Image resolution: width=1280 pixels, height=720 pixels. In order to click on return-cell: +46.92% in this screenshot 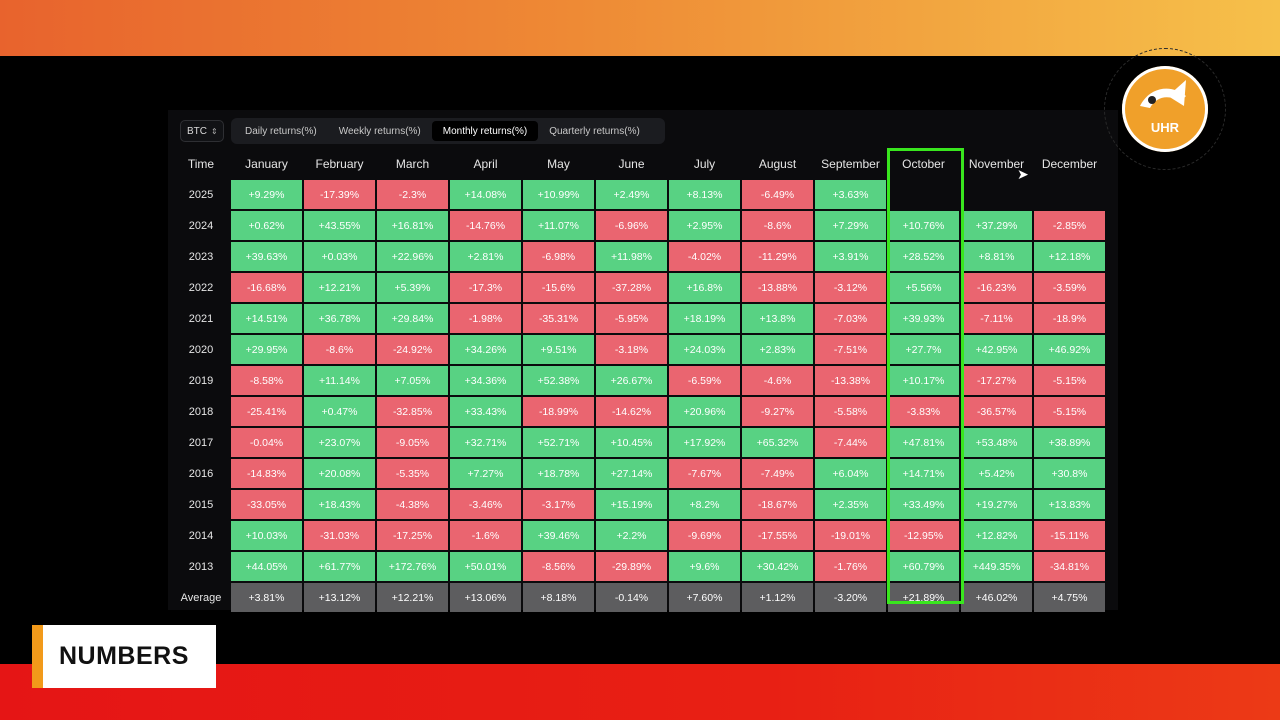, I will do `click(1069, 349)`.